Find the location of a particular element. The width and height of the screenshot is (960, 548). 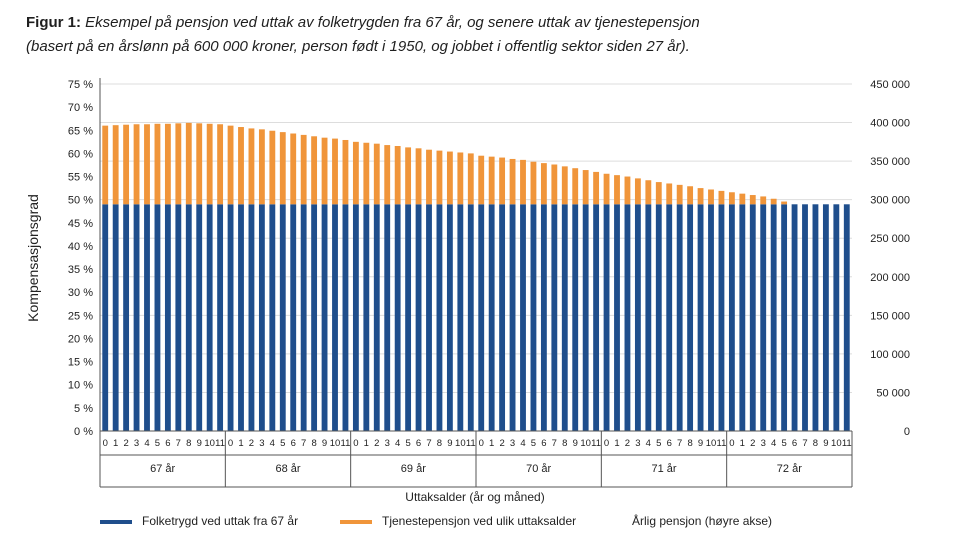

y-tick-label: 60 % is located at coordinates (80, 154).